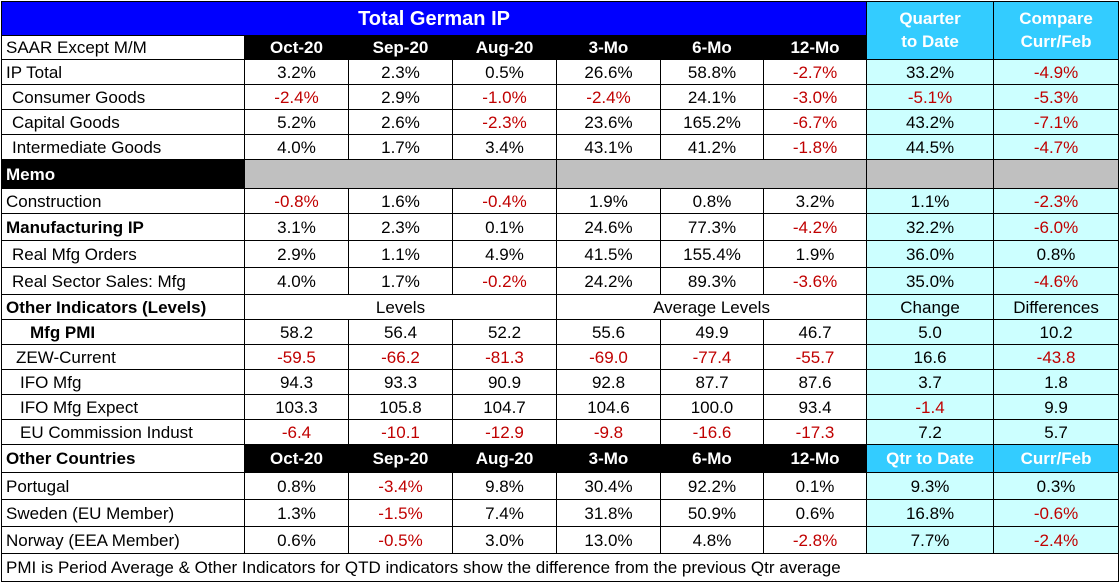  I want to click on table-cell: 7.2, so click(930, 432).